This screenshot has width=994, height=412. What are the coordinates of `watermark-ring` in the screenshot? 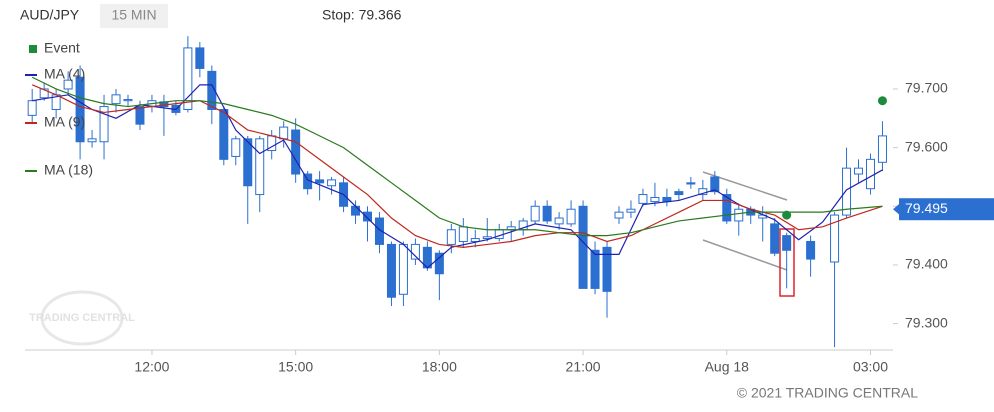 It's located at (82, 318).